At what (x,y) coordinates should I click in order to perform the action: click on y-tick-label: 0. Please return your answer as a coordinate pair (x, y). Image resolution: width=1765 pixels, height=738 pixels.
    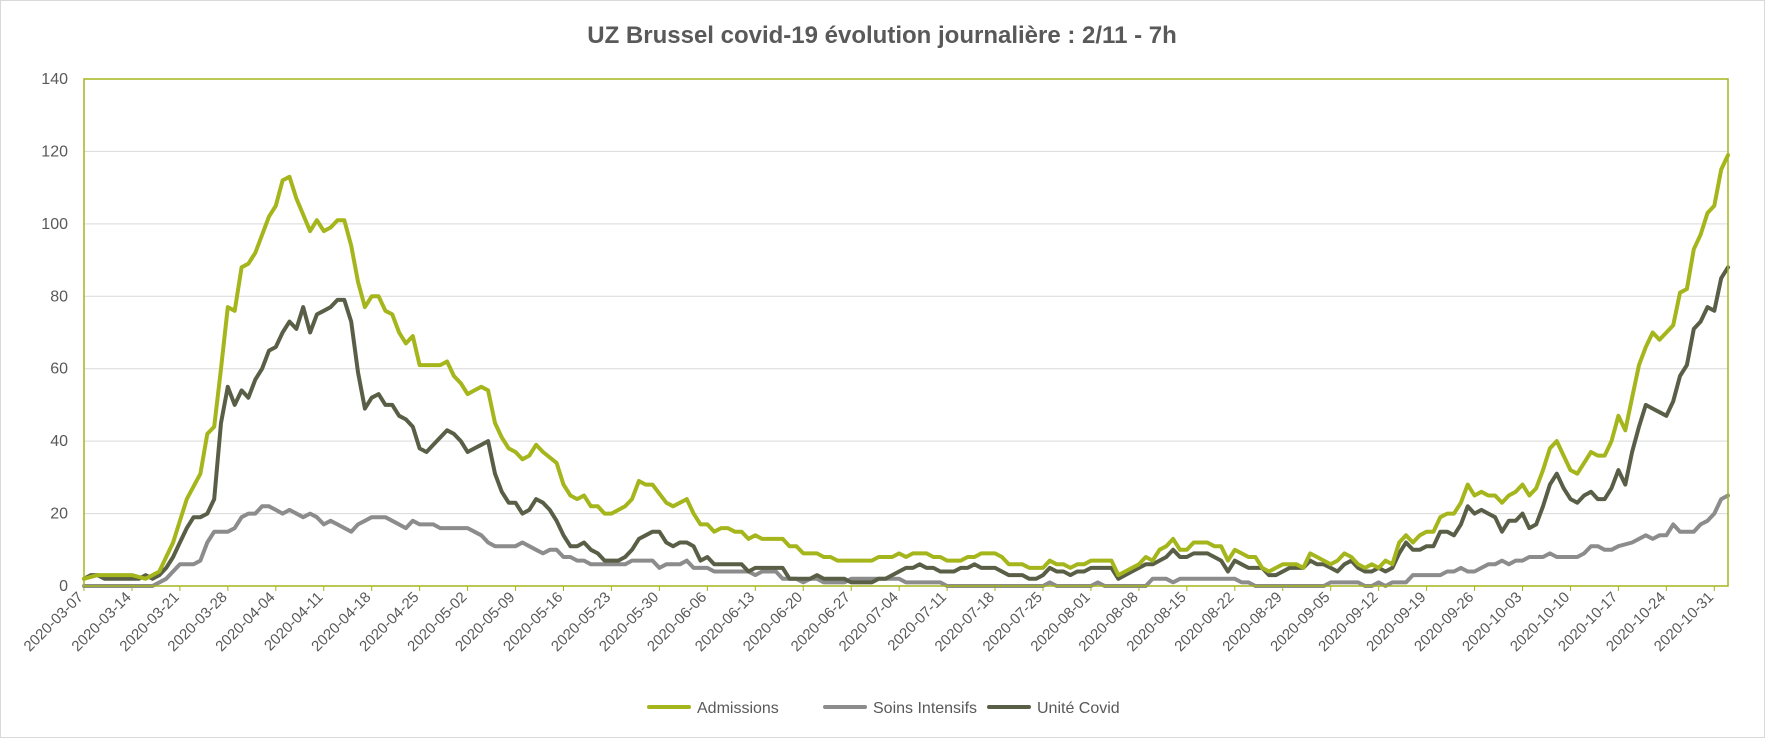
    Looking at the image, I should click on (63, 586).